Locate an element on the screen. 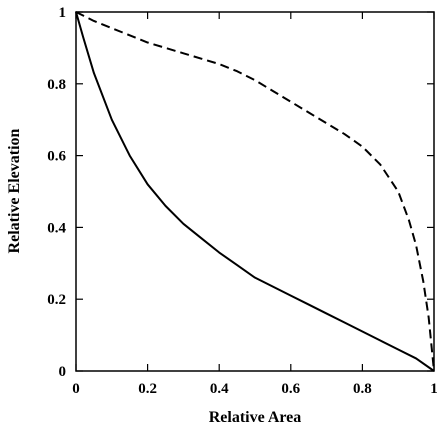 This screenshot has width=443, height=432. x-tick-label-1: 0.2 is located at coordinates (147, 389).